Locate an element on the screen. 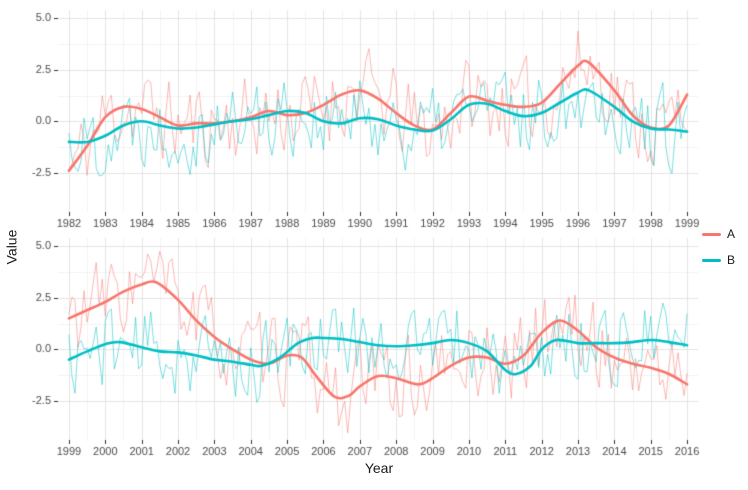 The height and width of the screenshot is (490, 748). legend-entry-a: A is located at coordinates (725, 234).